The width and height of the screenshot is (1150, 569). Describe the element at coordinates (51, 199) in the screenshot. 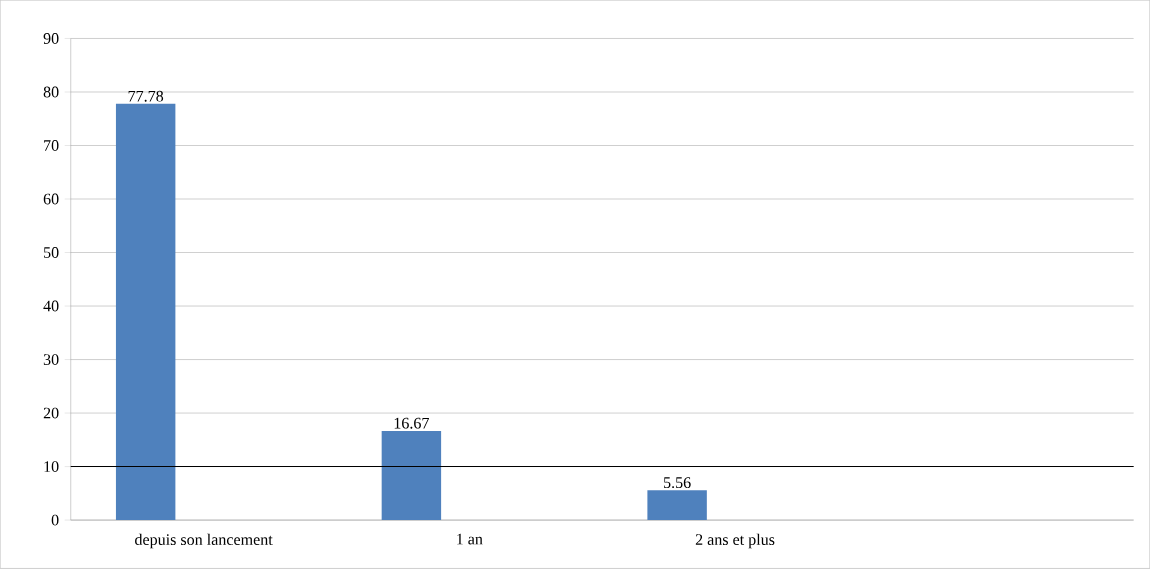

I see `y-tick-label: 60` at that location.